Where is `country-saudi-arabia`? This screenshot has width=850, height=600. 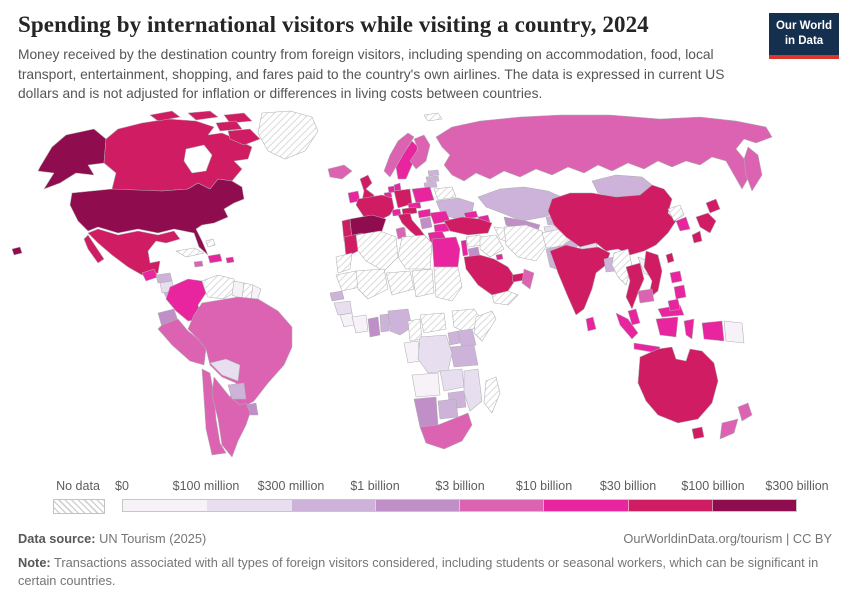 country-saudi-arabia is located at coordinates (490, 275).